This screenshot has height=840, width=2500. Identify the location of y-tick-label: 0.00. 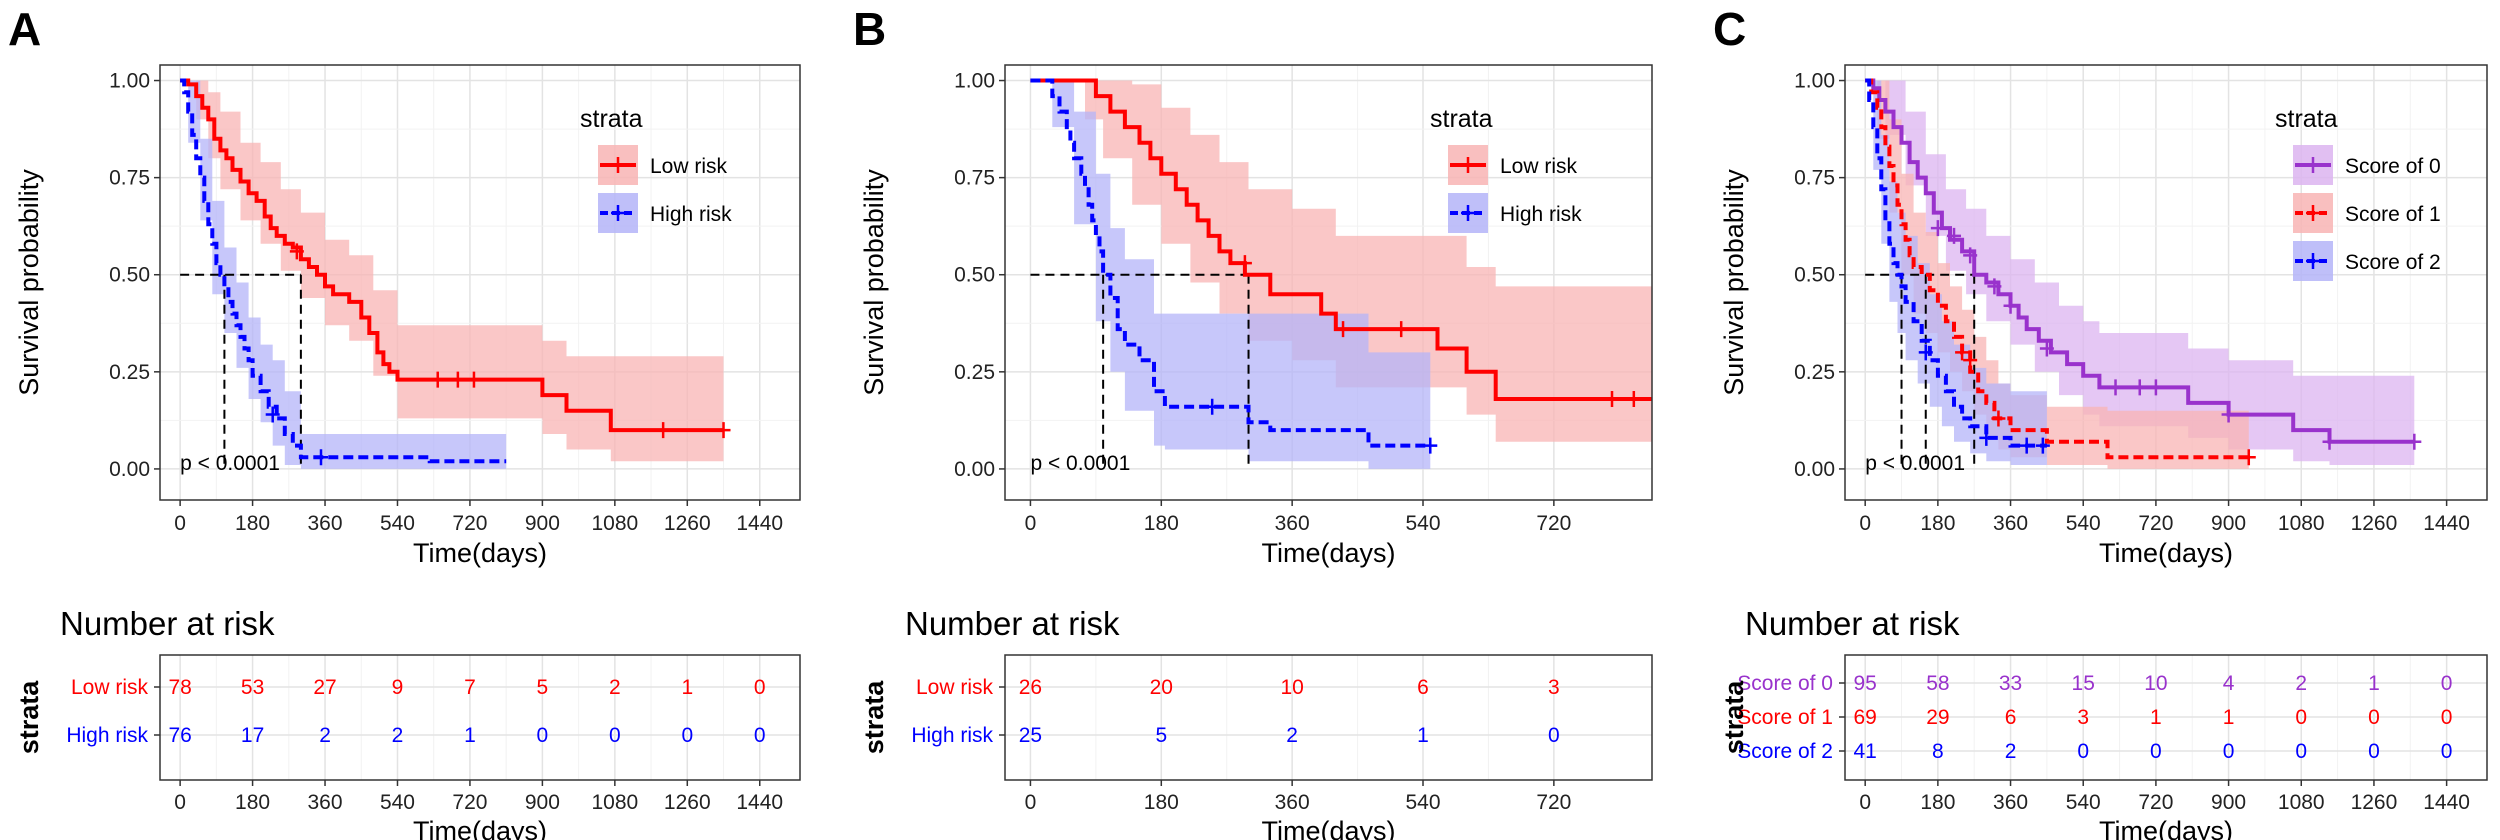
(129, 469).